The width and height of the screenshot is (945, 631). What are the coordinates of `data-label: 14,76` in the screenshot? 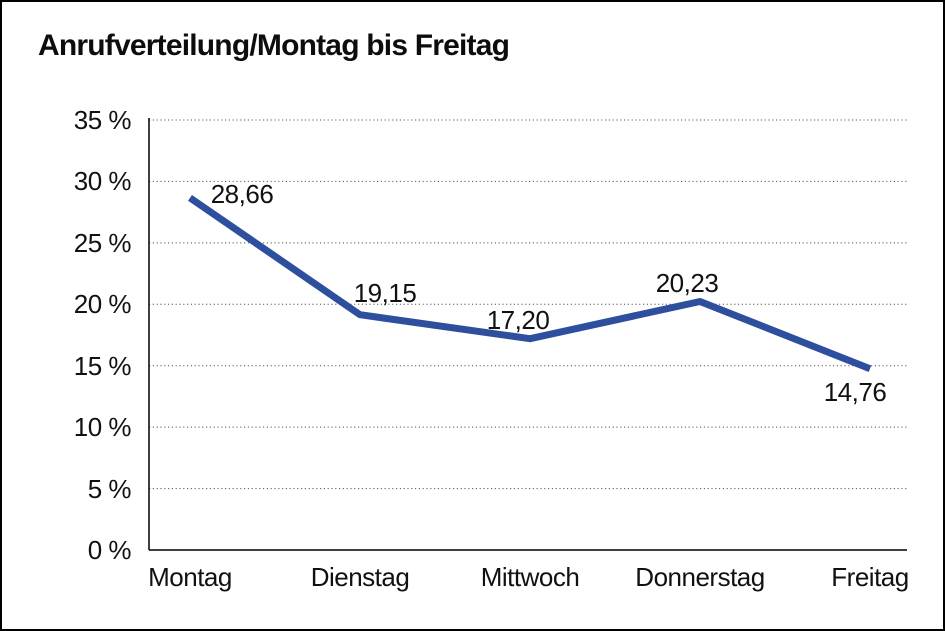 It's located at (855, 391).